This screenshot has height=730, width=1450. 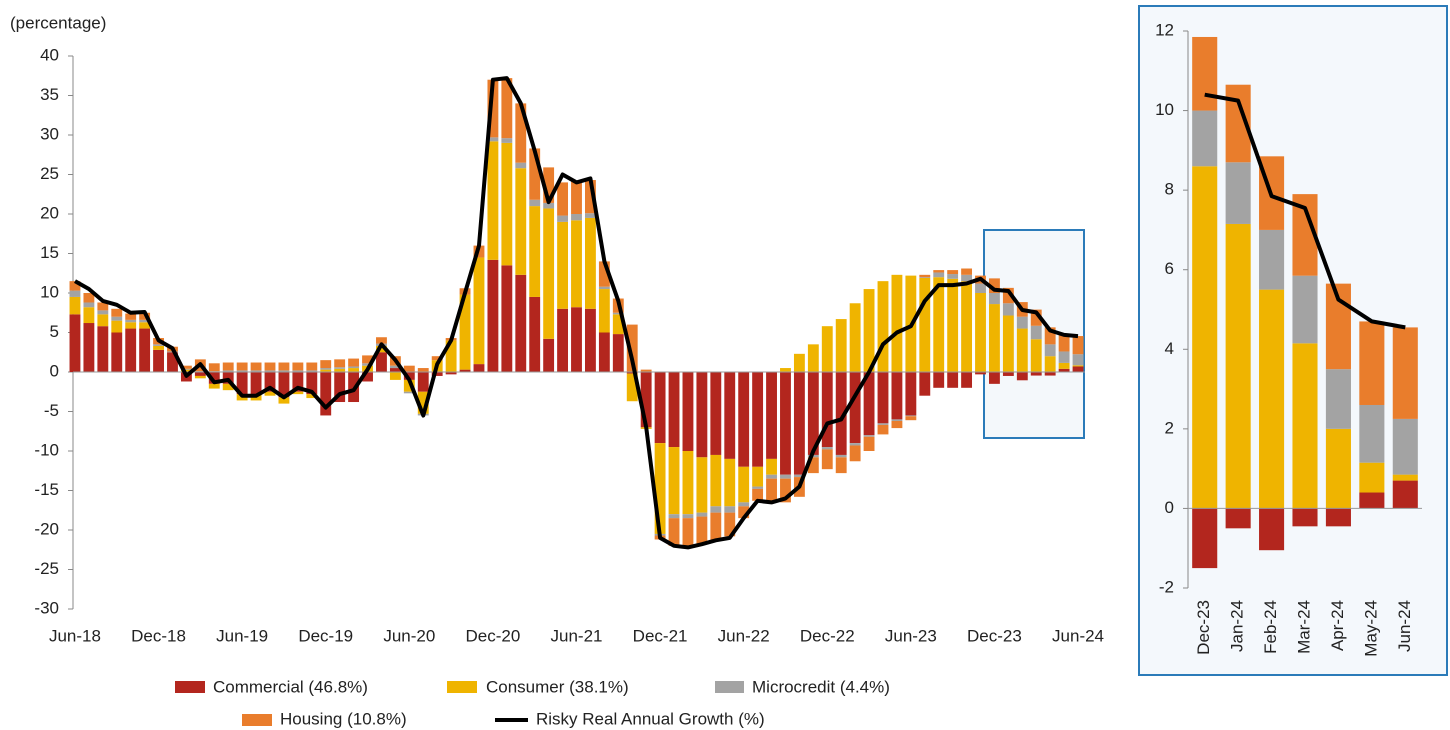 I want to click on y-tick-label: -25, so click(x=46, y=568).